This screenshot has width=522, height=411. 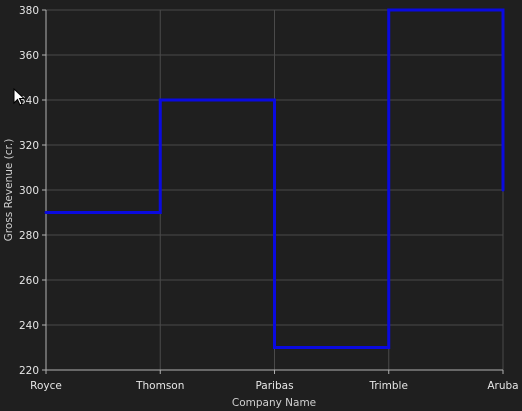 I want to click on y-tick-label: 220, so click(x=29, y=371).